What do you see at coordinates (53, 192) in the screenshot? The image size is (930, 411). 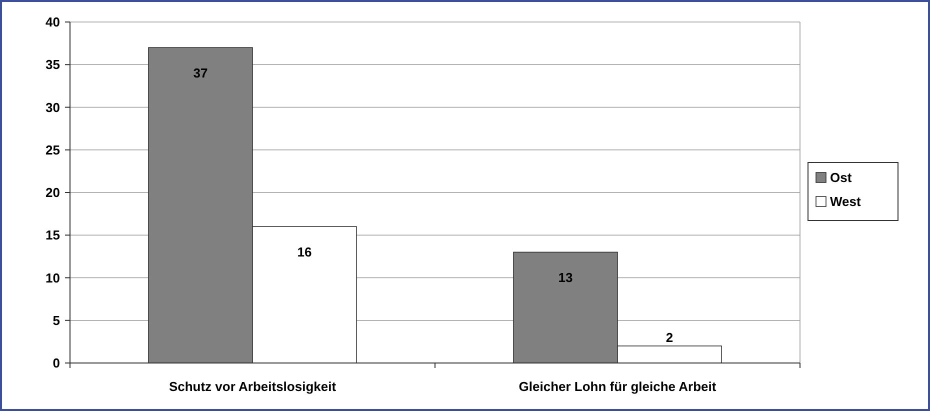 I see `y-tick-label: 20` at bounding box center [53, 192].